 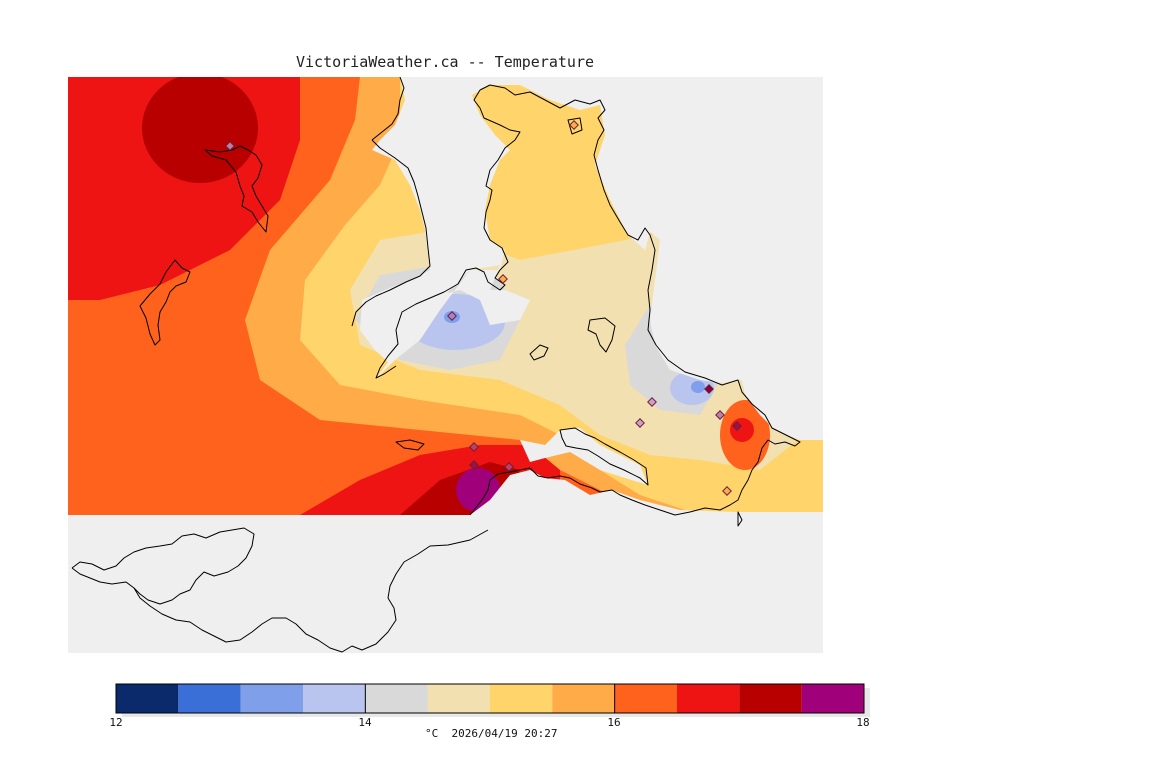 What do you see at coordinates (698, 387) in the screenshot?
I see `contour-13-right` at bounding box center [698, 387].